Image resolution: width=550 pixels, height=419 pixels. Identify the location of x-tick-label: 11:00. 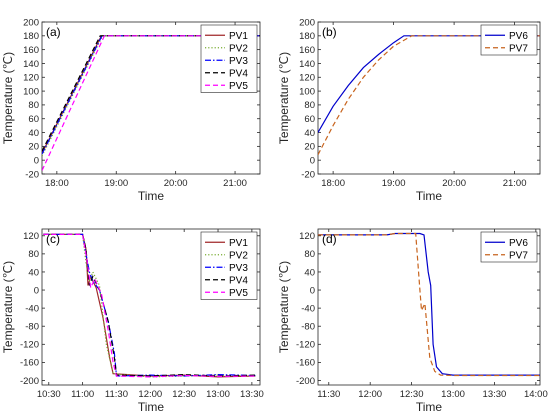
(82, 394).